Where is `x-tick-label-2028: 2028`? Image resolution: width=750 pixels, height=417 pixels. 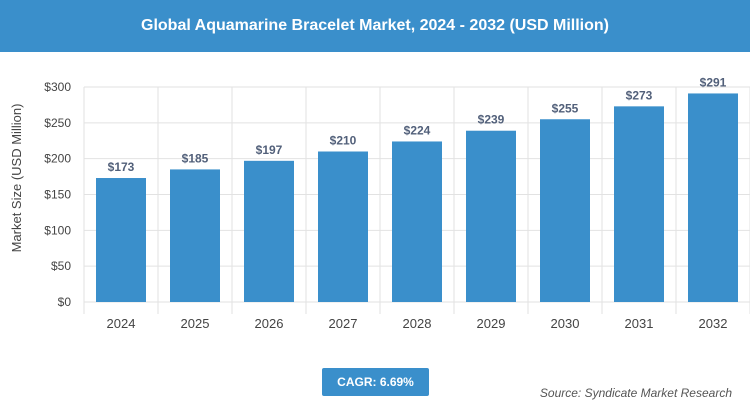 x-tick-label-2028: 2028 is located at coordinates (417, 323).